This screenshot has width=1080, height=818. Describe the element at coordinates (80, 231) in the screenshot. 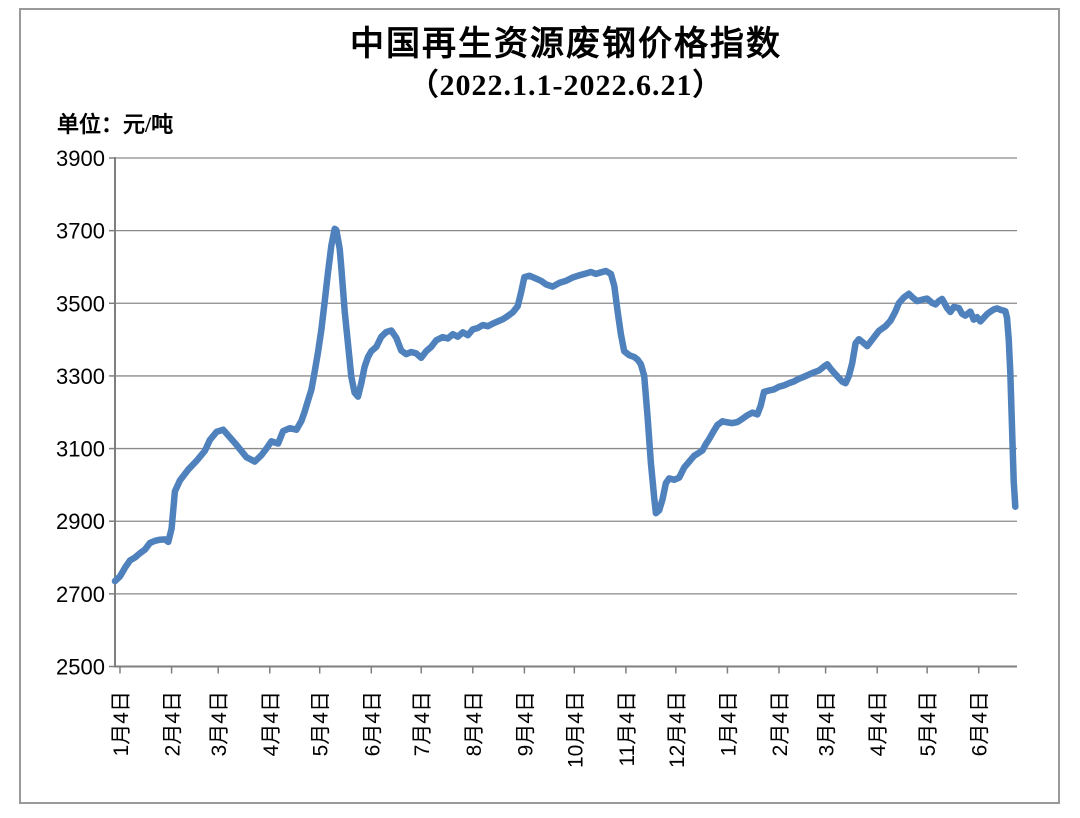

I see `y-tick-label: 3700` at that location.